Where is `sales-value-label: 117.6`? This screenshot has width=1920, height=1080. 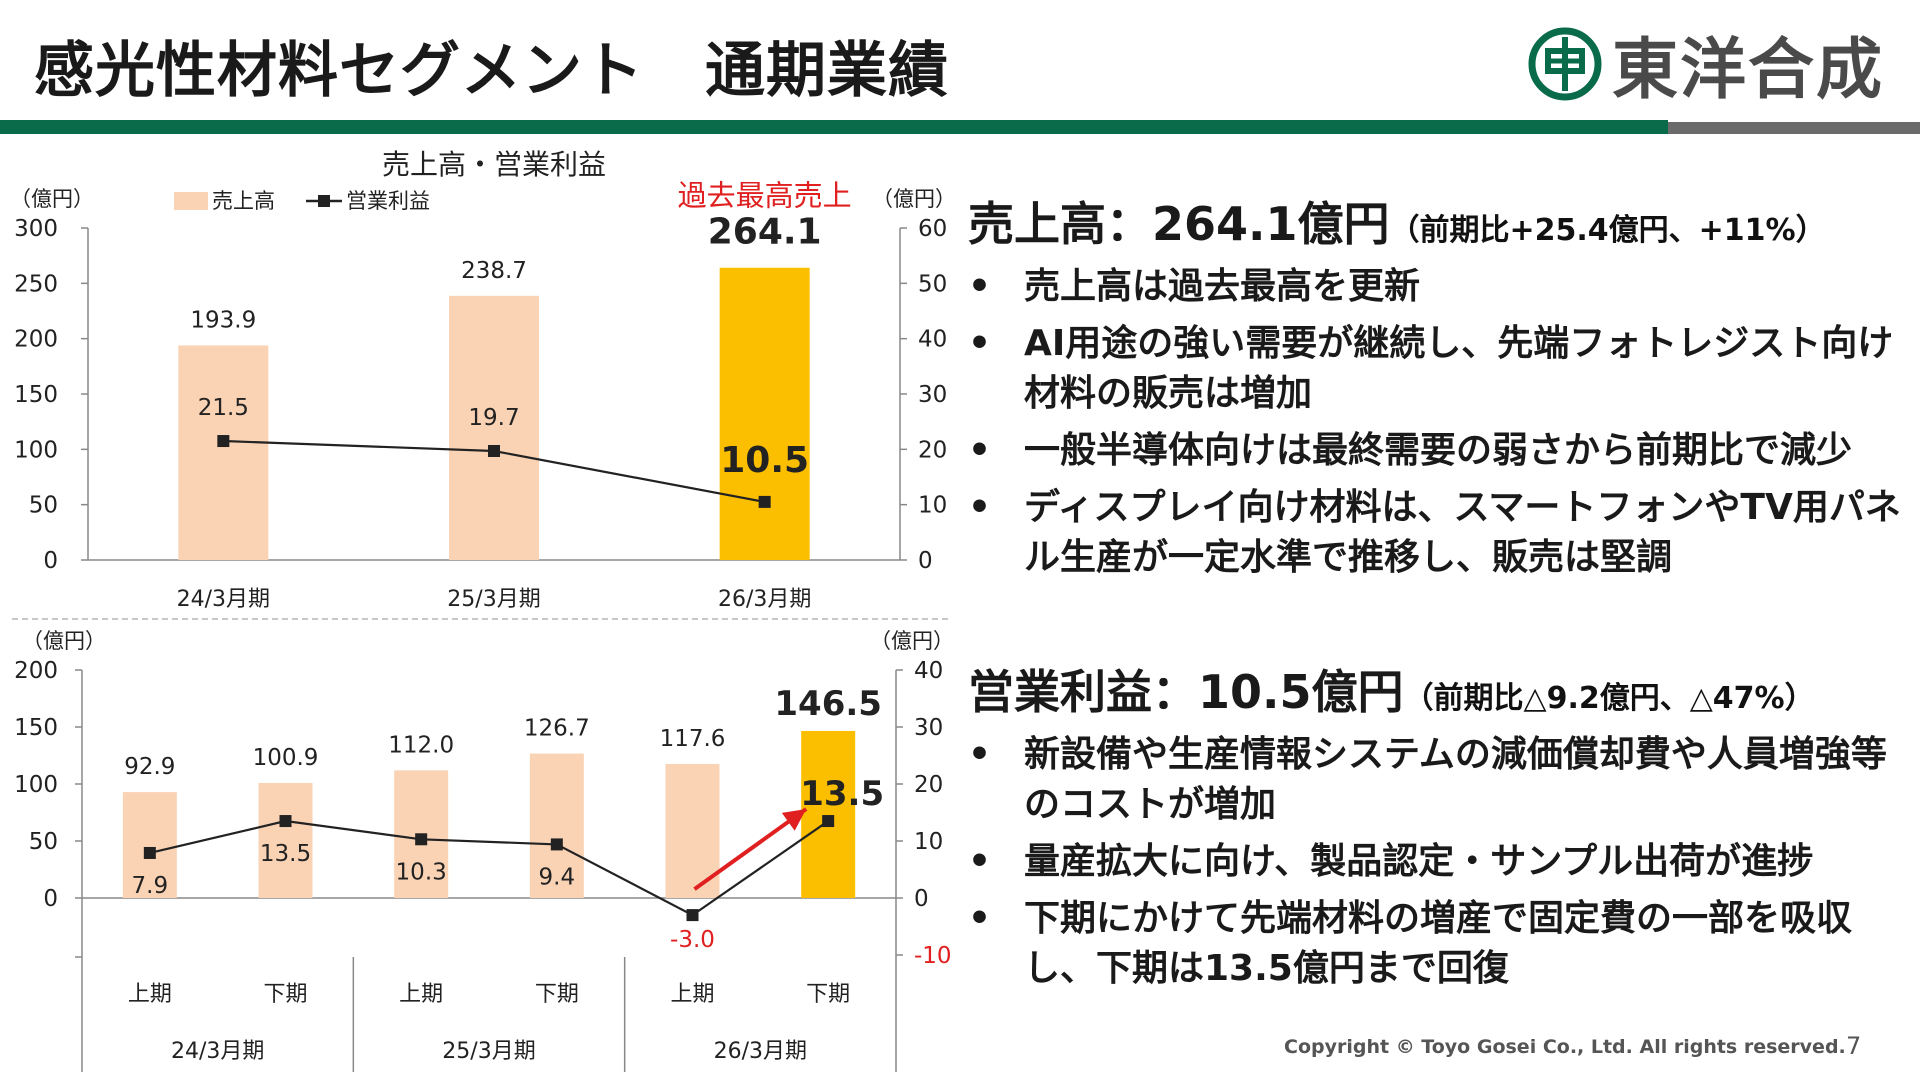
sales-value-label: 117.6 is located at coordinates (693, 739).